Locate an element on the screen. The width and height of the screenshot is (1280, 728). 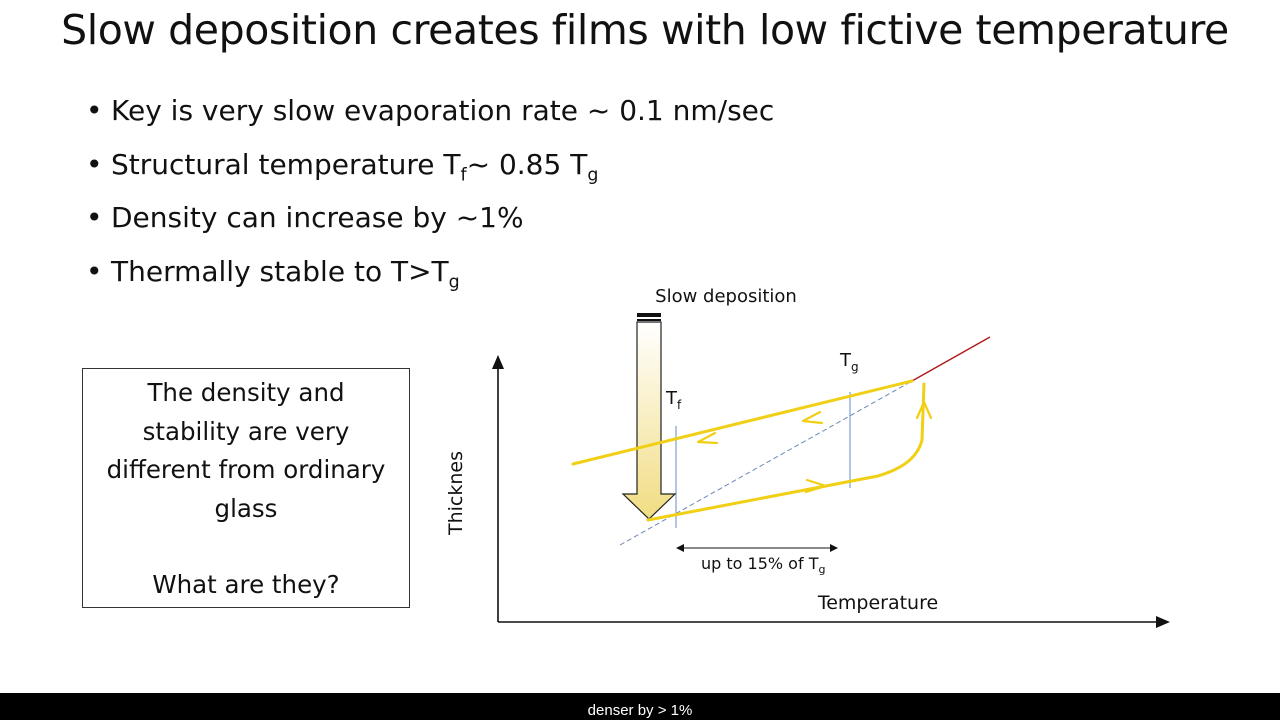
tg-label-sub: g is located at coordinates (855, 367).